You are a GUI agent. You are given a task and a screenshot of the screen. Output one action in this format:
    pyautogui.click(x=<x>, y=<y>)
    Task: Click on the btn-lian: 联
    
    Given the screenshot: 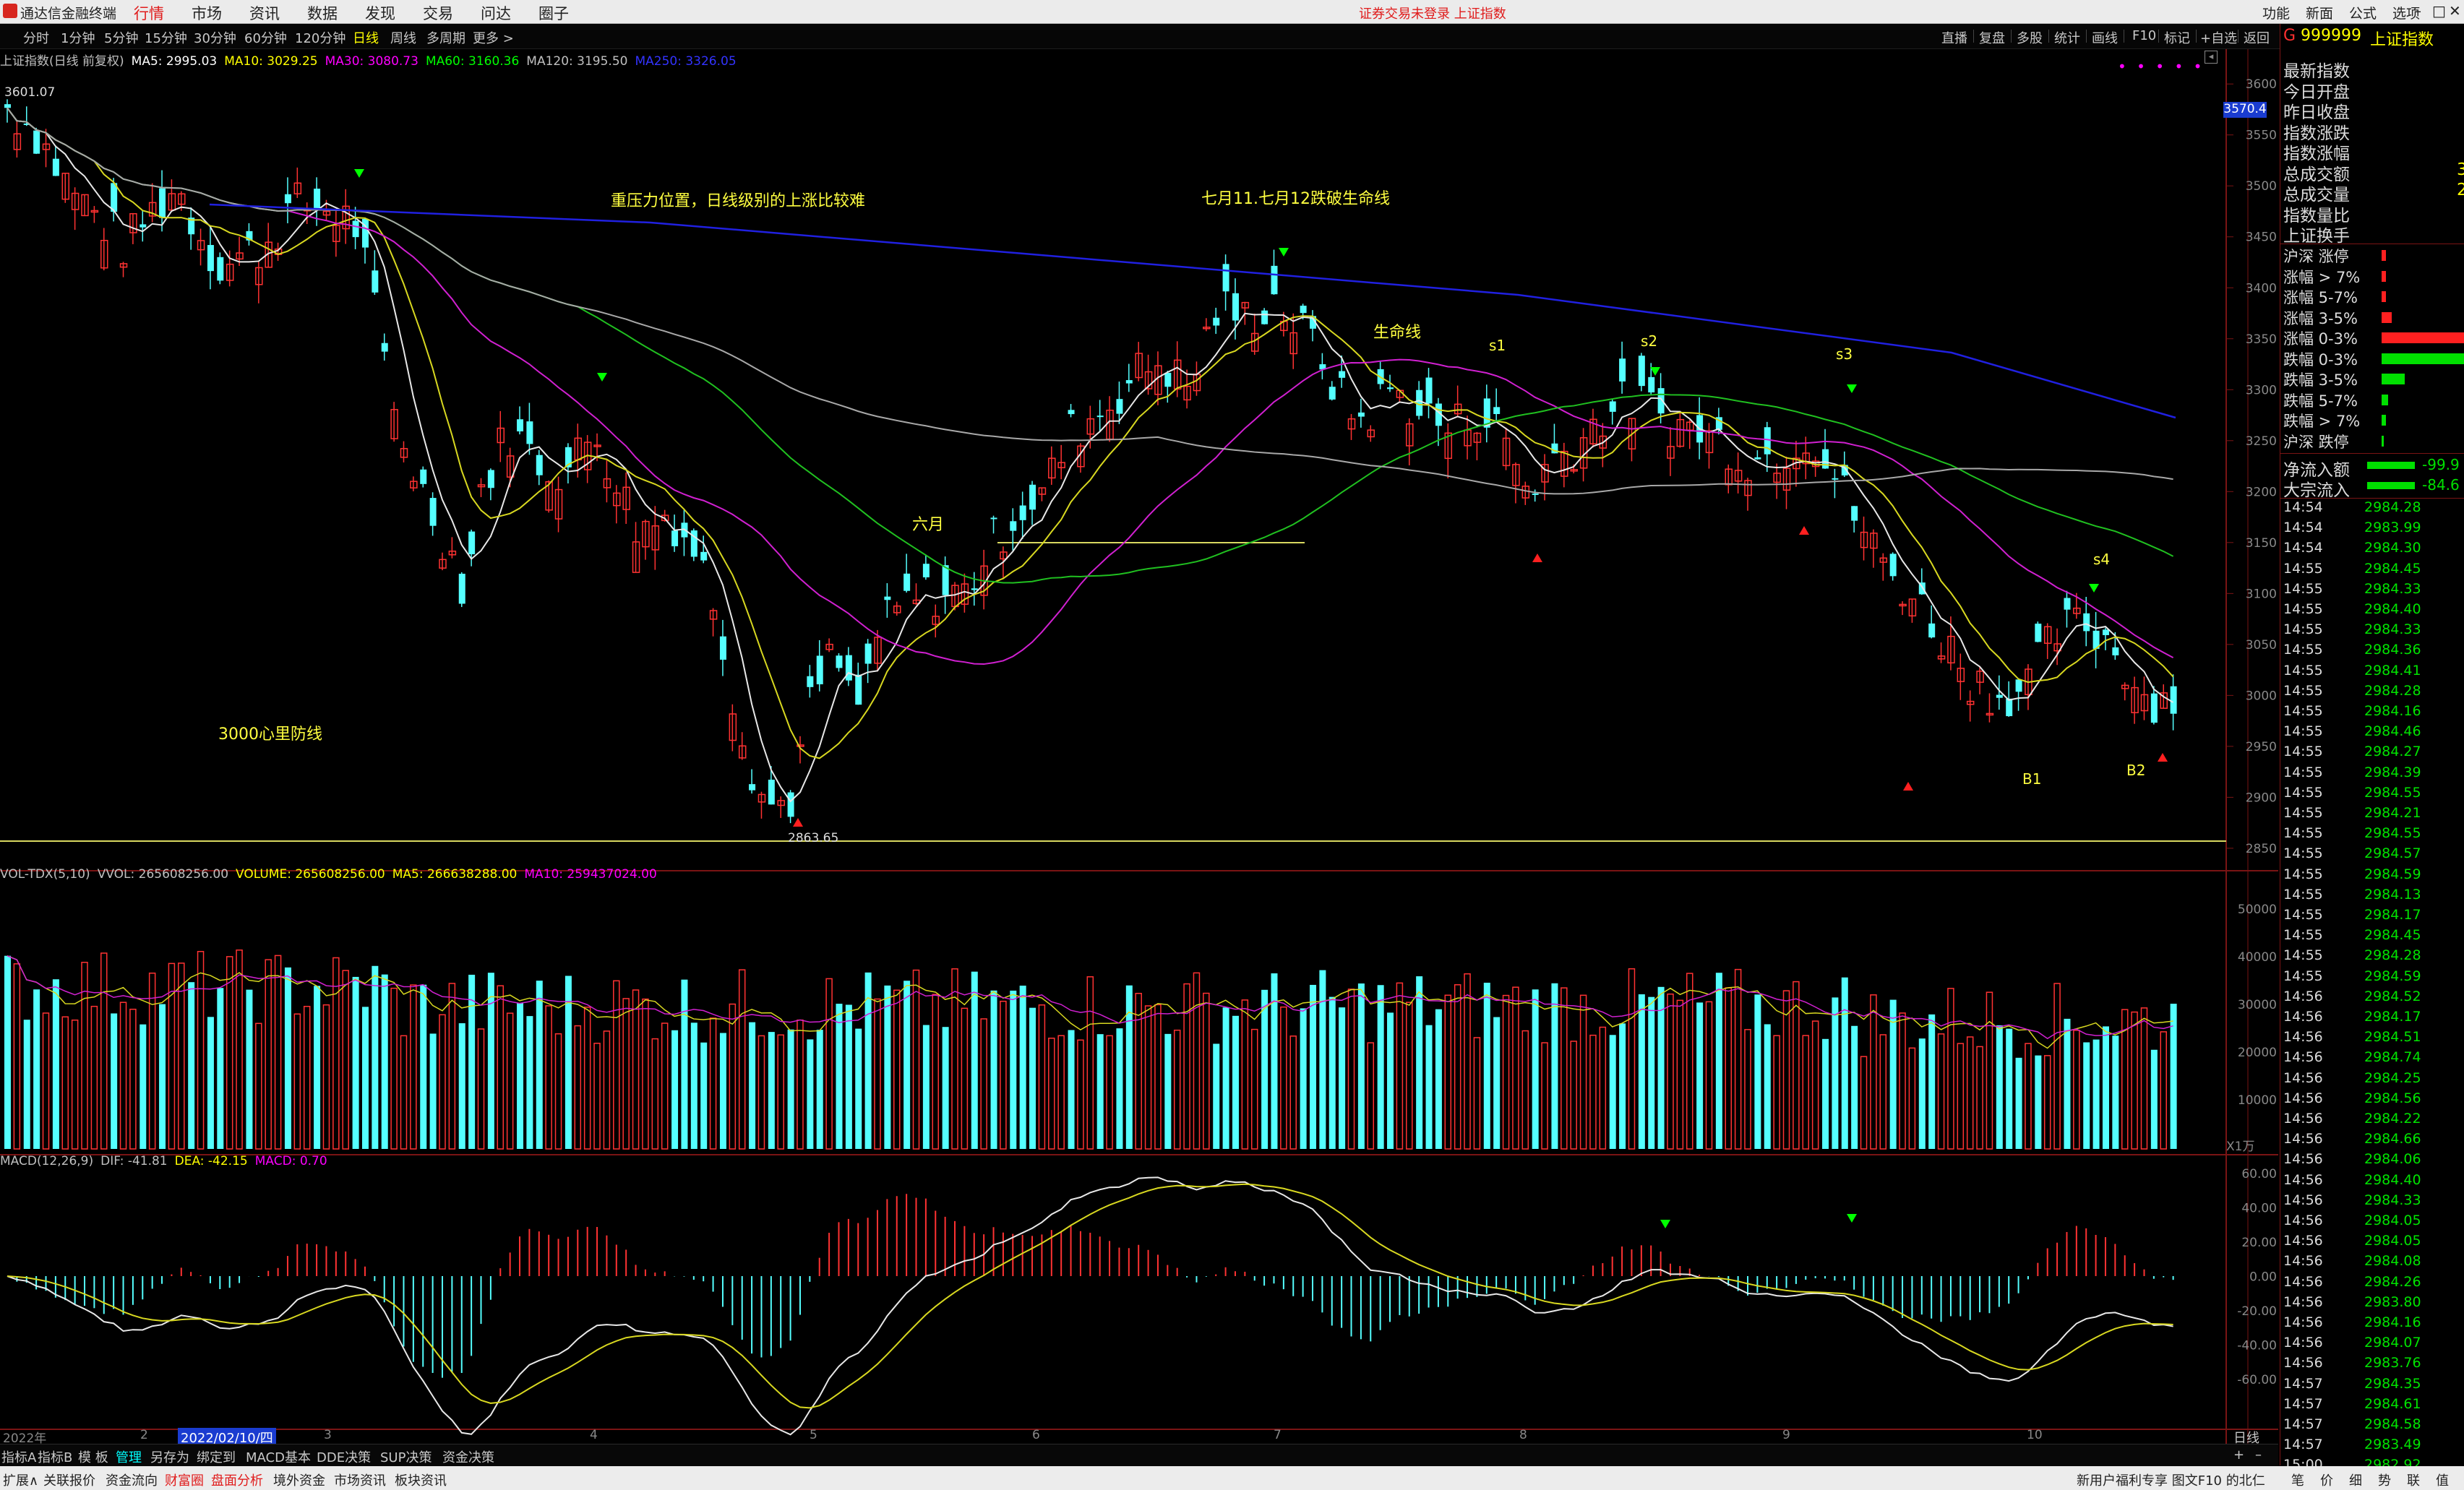 What is the action you would take?
    pyautogui.click(x=2414, y=1481)
    